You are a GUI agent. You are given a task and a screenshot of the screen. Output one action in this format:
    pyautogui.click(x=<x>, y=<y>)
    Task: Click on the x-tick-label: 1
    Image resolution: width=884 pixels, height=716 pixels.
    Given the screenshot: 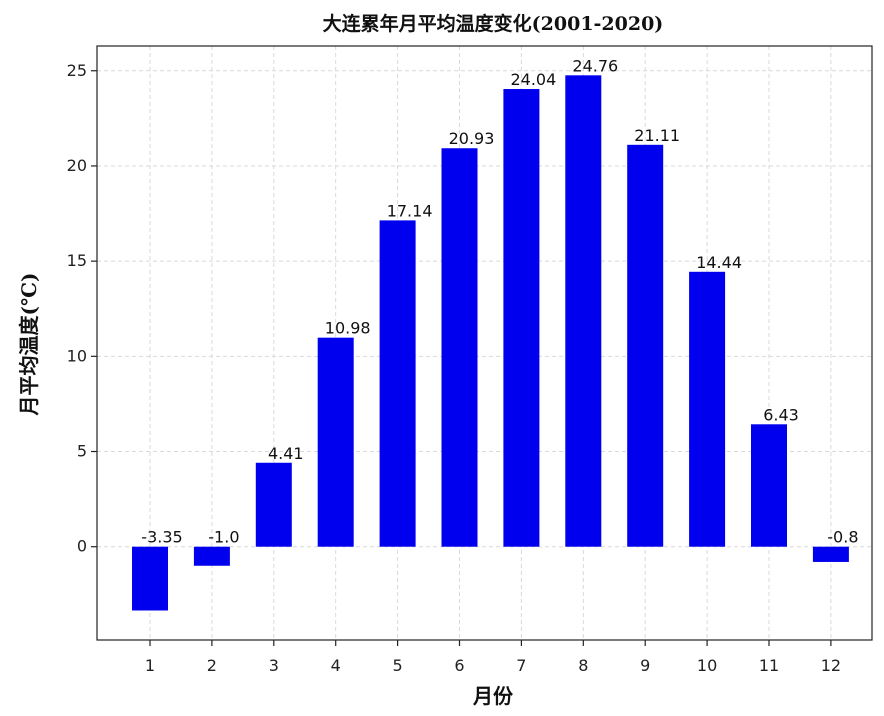 What is the action you would take?
    pyautogui.click(x=150, y=665)
    